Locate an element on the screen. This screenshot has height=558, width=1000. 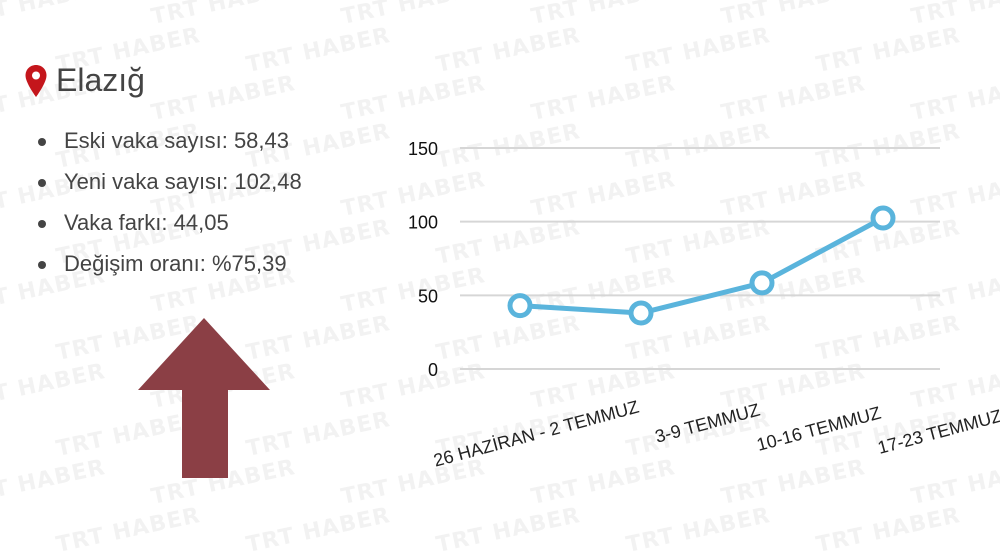
stat-old-cases: Eski vaka sayısı: 58,43 is located at coordinates (170, 140).